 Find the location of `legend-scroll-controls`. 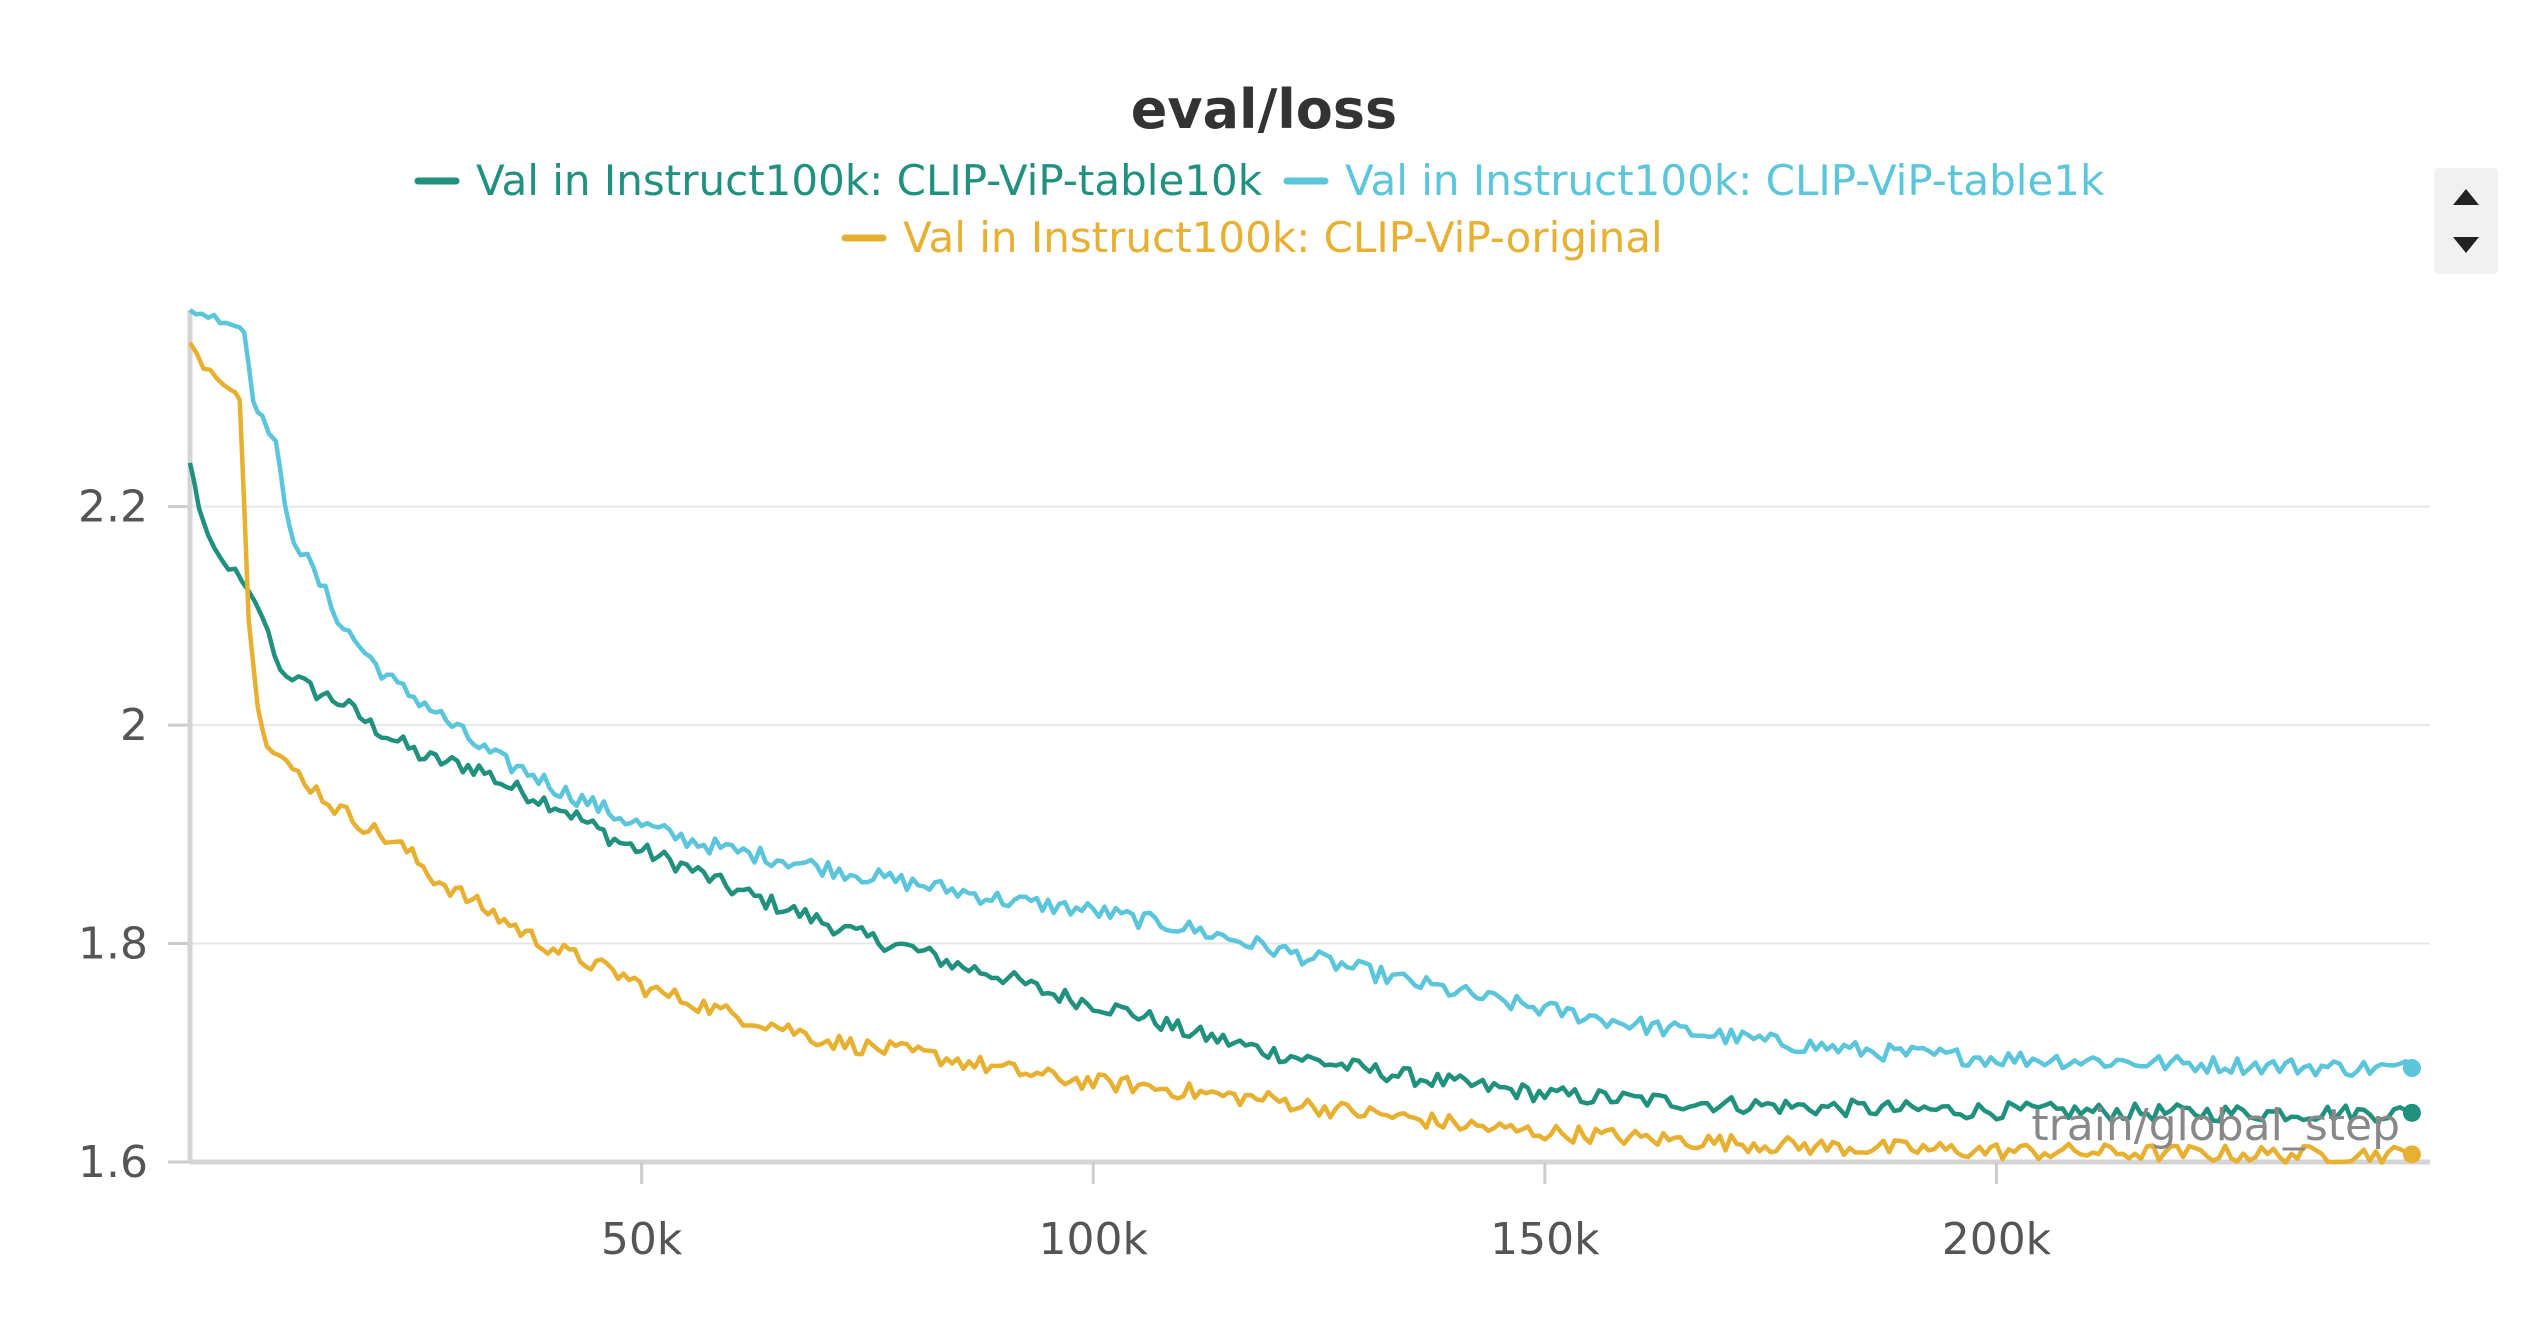

legend-scroll-controls is located at coordinates (2466, 221).